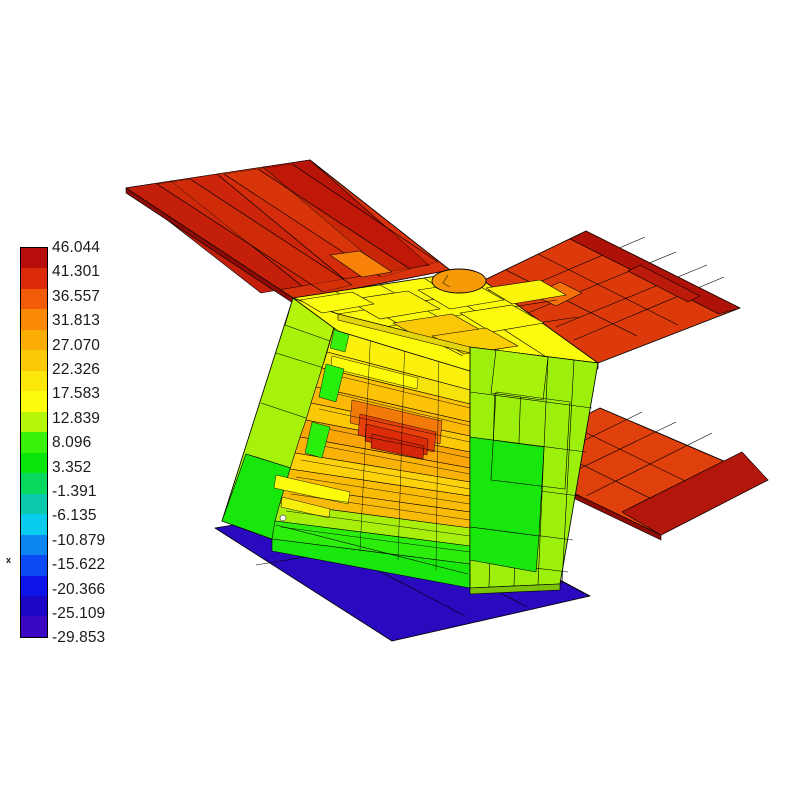 The image size is (800, 800). What do you see at coordinates (76, 247) in the screenshot?
I see `legend-tick-label: 46.044` at bounding box center [76, 247].